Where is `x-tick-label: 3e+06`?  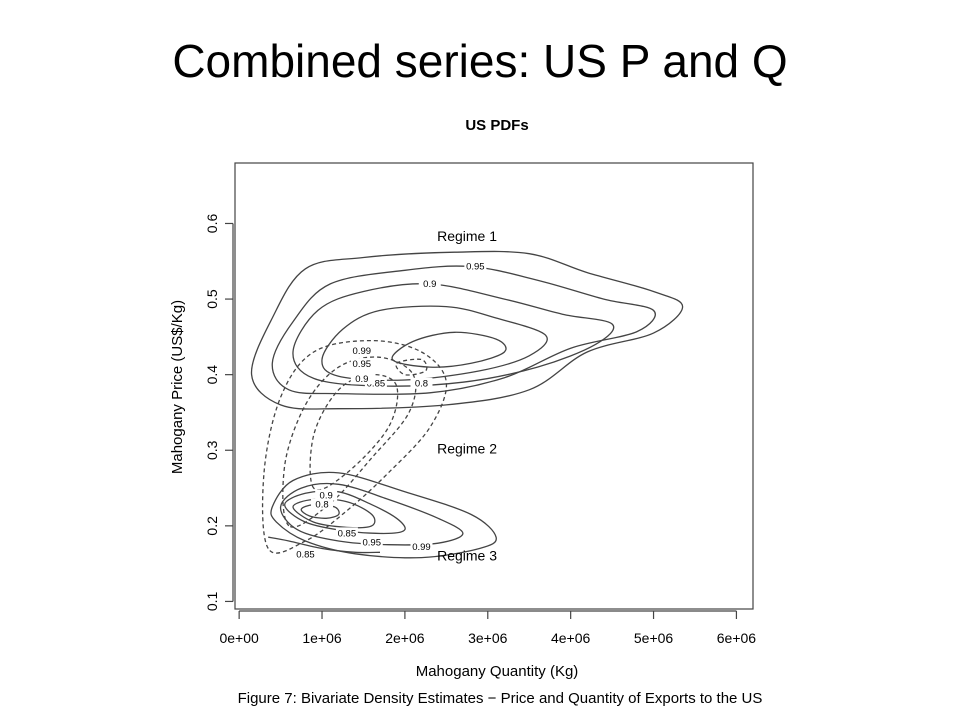
x-tick-label: 3e+06 is located at coordinates (488, 638).